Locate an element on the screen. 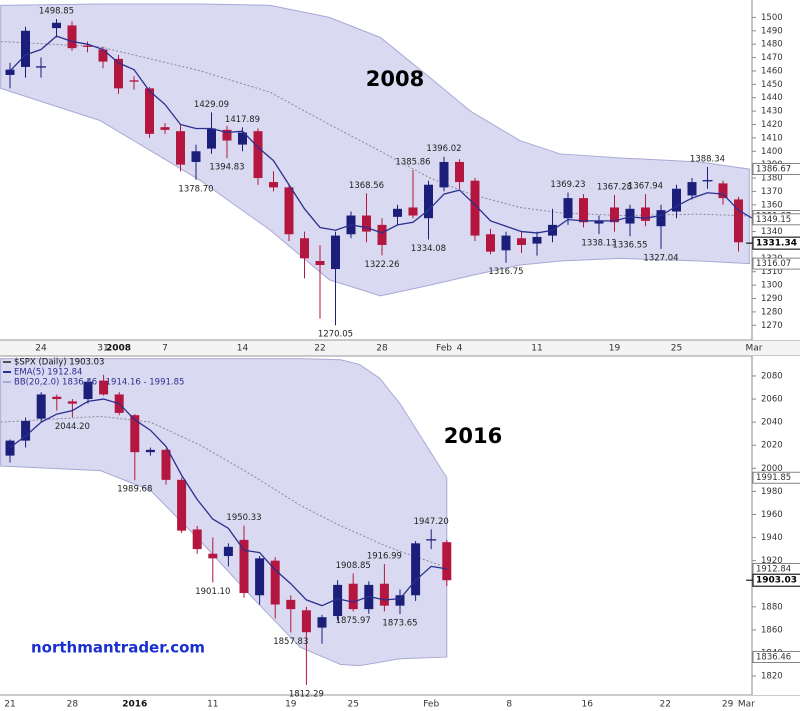 The image size is (800, 711). price-annotation: 1338.13 is located at coordinates (598, 244).